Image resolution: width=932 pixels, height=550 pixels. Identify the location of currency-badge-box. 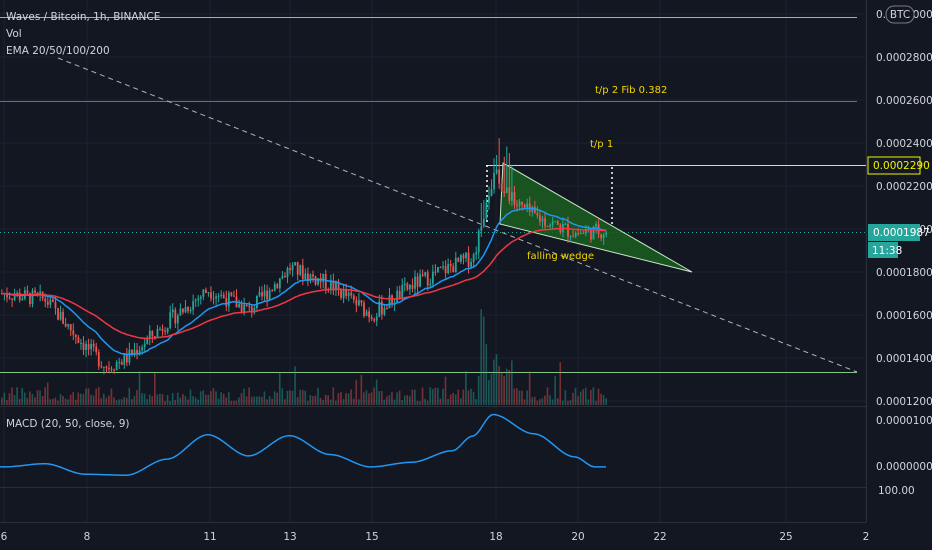
(900, 14).